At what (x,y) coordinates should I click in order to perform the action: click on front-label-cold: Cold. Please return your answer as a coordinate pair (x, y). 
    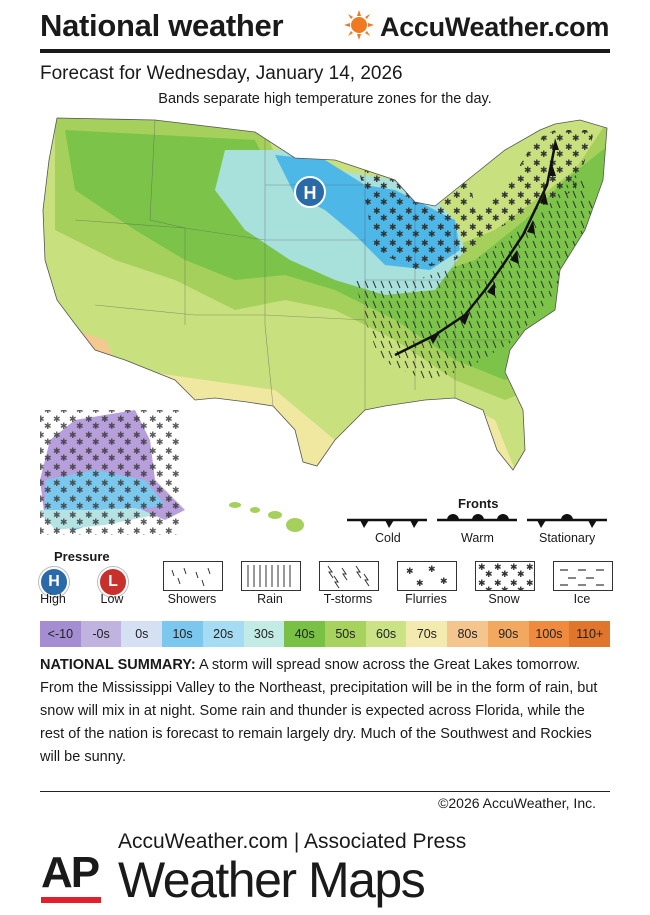
    Looking at the image, I should click on (388, 538).